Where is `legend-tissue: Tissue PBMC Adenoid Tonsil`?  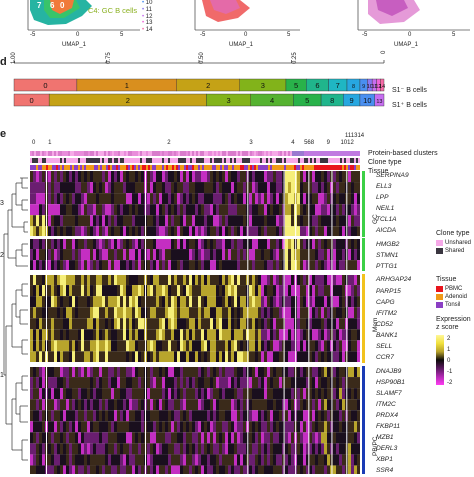
legend-tissue: Tissue PBMC Adenoid Tonsil is located at coordinates (451, 292).